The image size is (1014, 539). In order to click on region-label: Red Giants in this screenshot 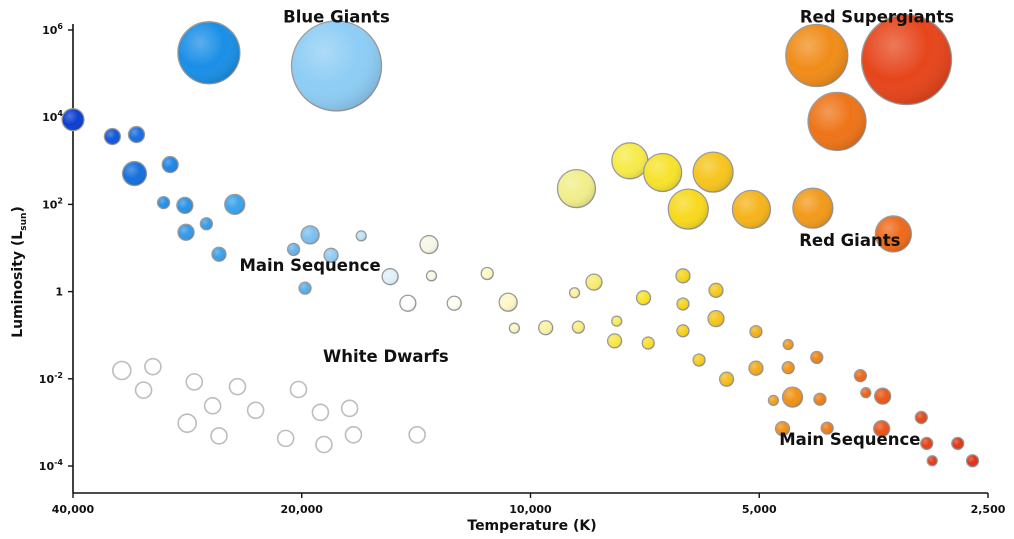, I will do `click(849, 240)`.